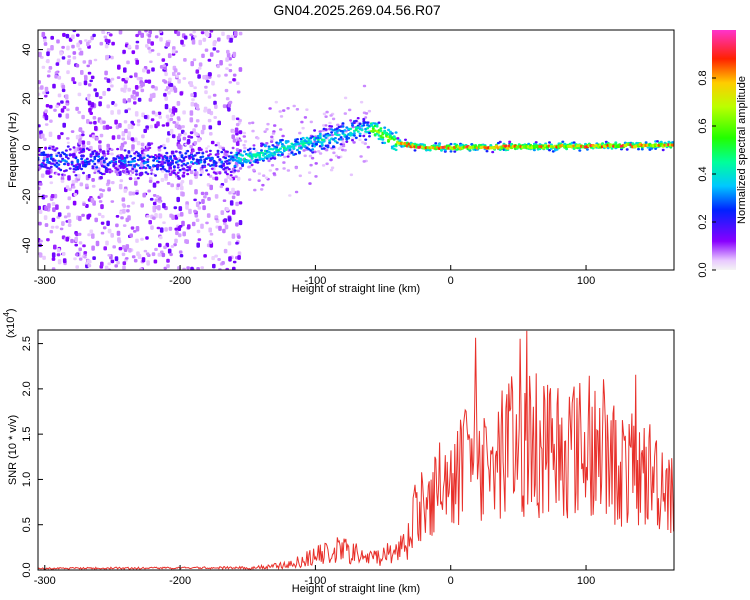  What do you see at coordinates (333, 147) in the screenshot?
I see `spectrogram-cell-2079` at bounding box center [333, 147].